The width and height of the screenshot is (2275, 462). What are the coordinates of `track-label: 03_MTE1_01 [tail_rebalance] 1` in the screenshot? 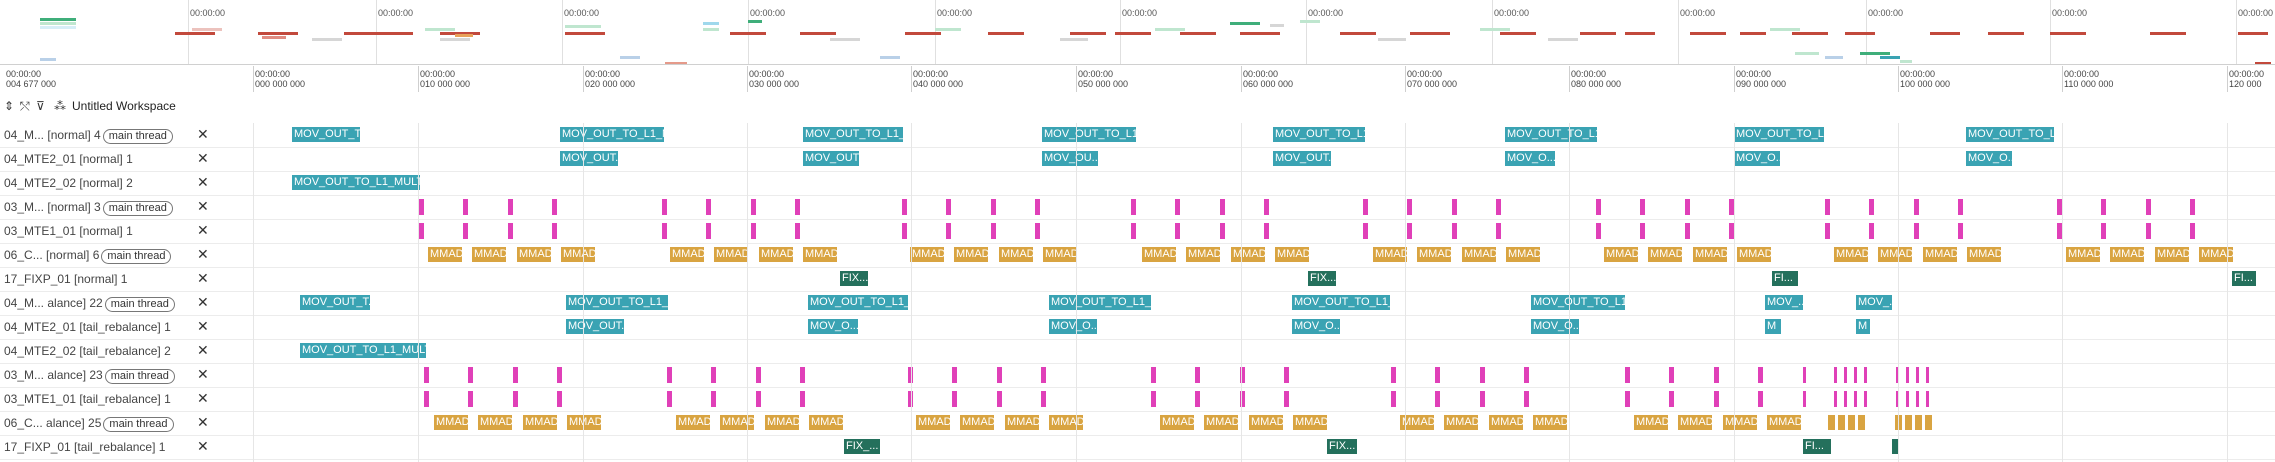 It's located at (87, 399).